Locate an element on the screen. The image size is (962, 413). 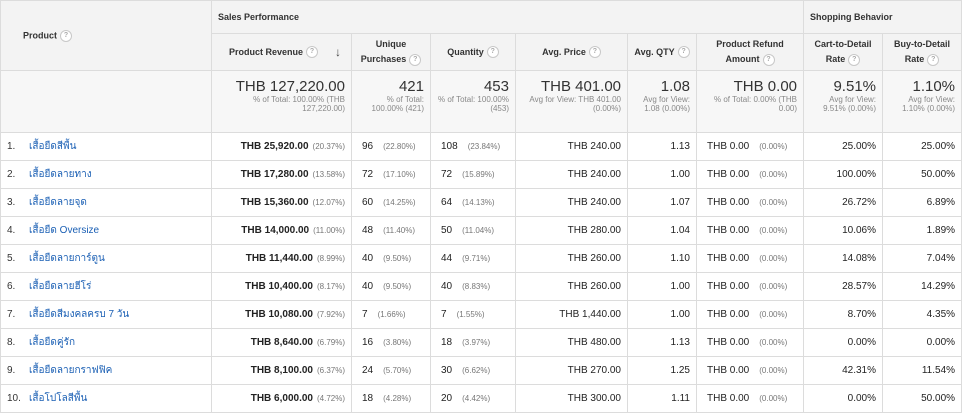
product-link: เสื้อยืดคู่รัก is located at coordinates (52, 342).